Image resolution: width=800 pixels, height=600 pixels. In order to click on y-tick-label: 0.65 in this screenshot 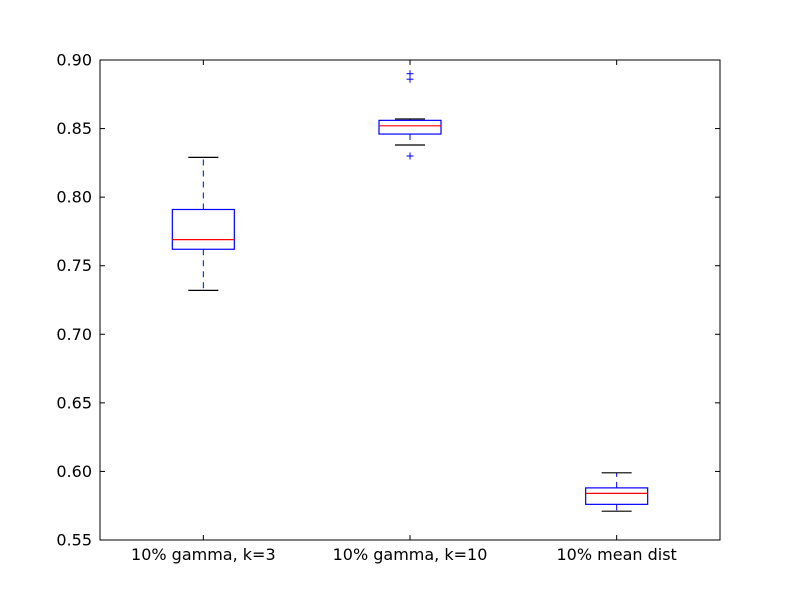, I will do `click(74, 402)`.